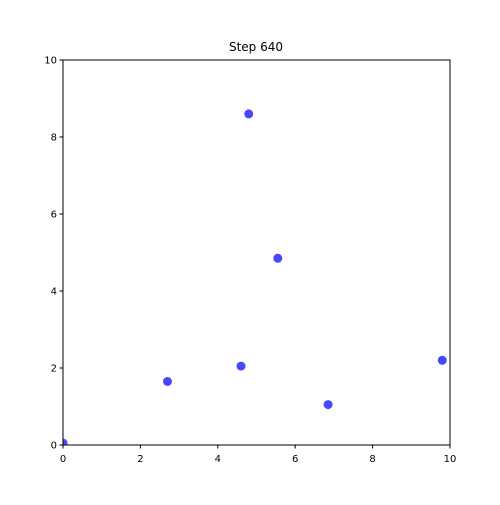 This screenshot has height=505, width=500. Describe the element at coordinates (54, 215) in the screenshot. I see `y-tick-label: 6` at that location.